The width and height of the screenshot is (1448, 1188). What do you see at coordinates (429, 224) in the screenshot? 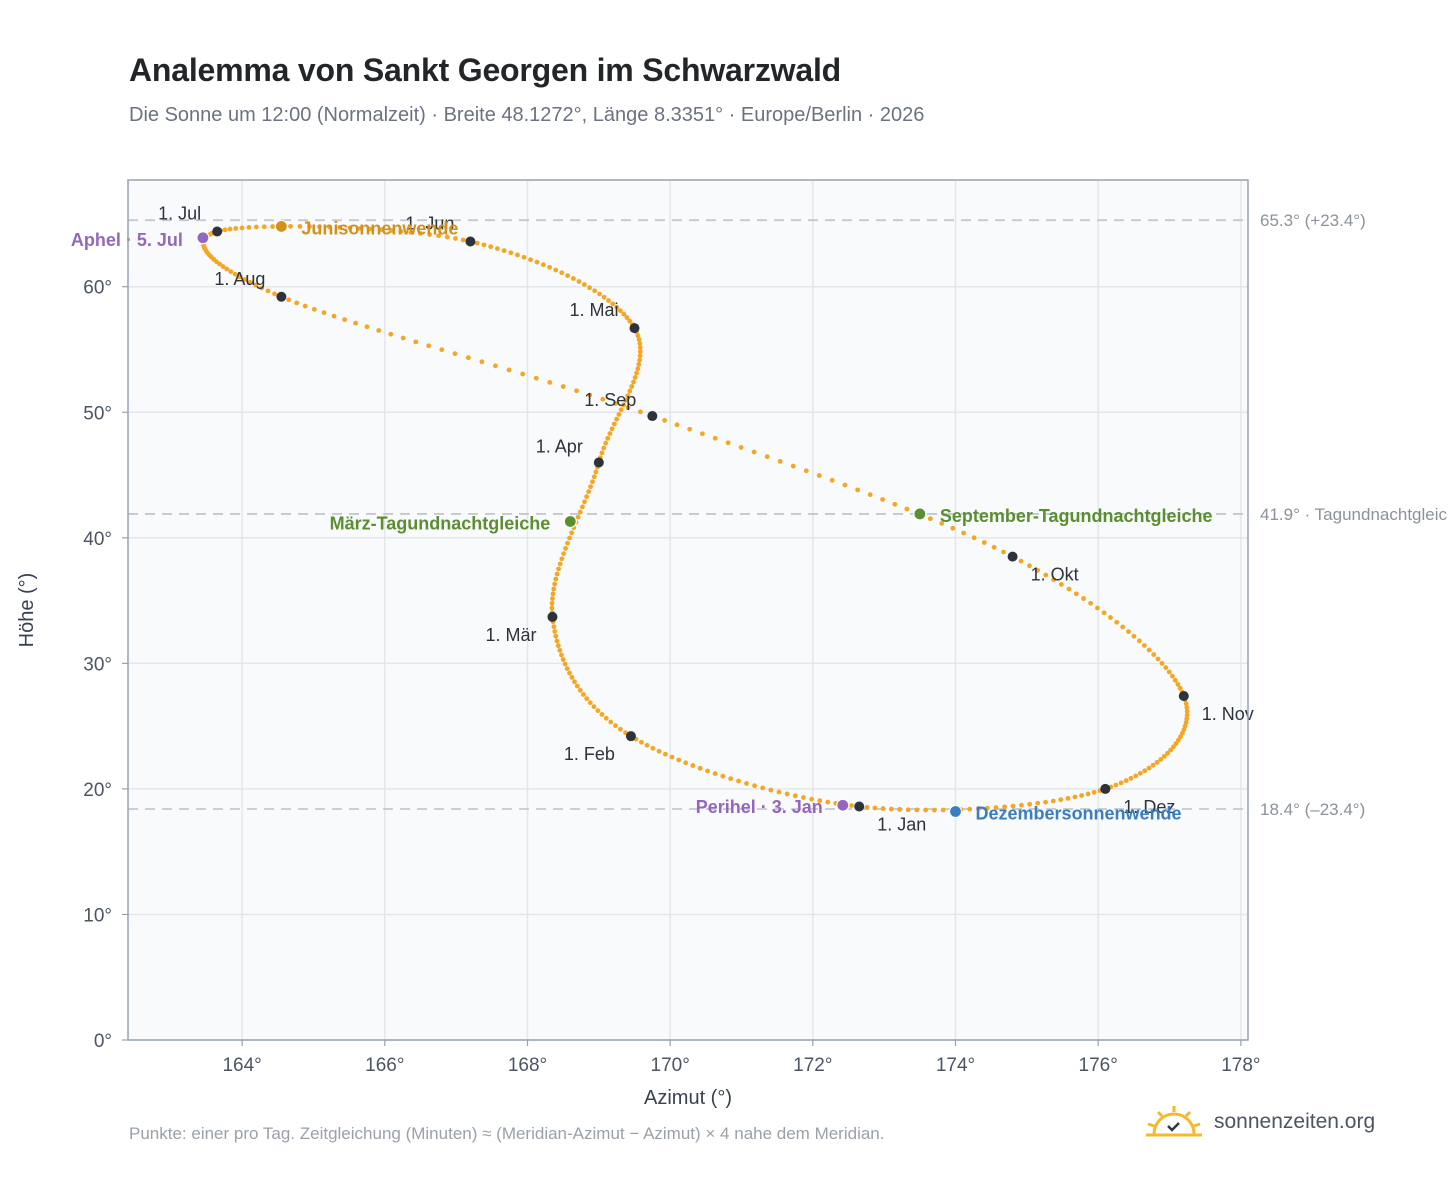
I see `month-label: 1. Jun` at bounding box center [429, 224].